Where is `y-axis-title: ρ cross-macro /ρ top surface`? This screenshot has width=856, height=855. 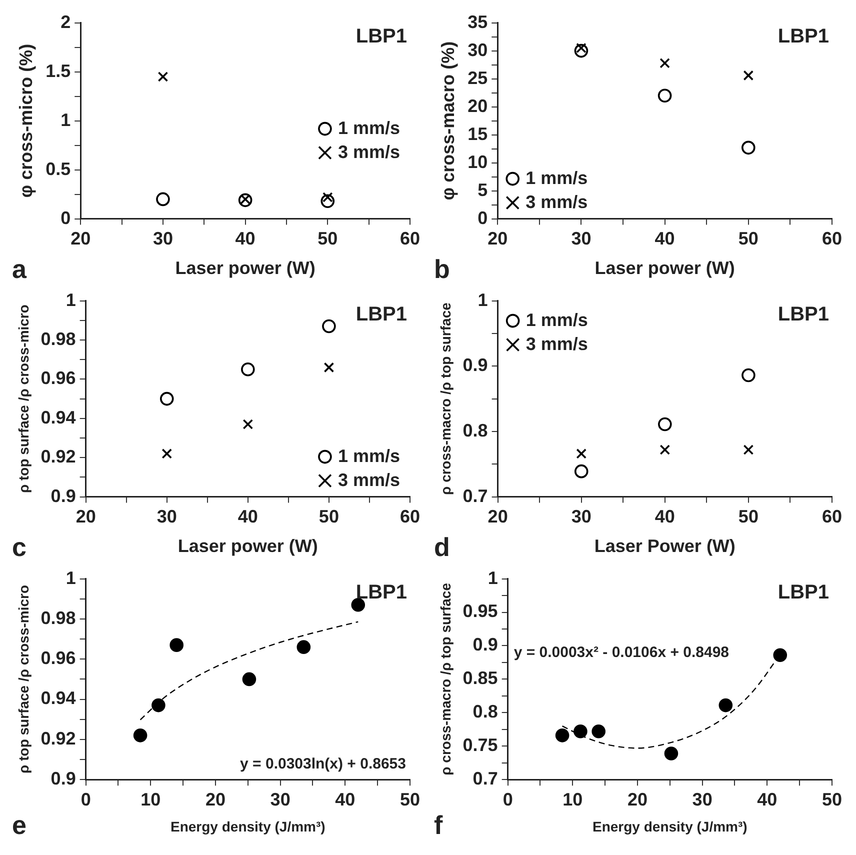 y-axis-title: ρ cross-macro /ρ top surface is located at coordinates (445, 679).